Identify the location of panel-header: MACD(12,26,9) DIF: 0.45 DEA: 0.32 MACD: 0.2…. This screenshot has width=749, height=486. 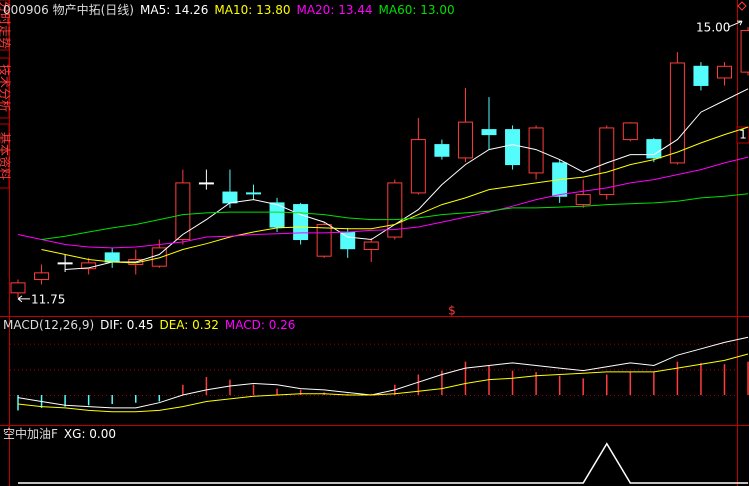
(149, 325).